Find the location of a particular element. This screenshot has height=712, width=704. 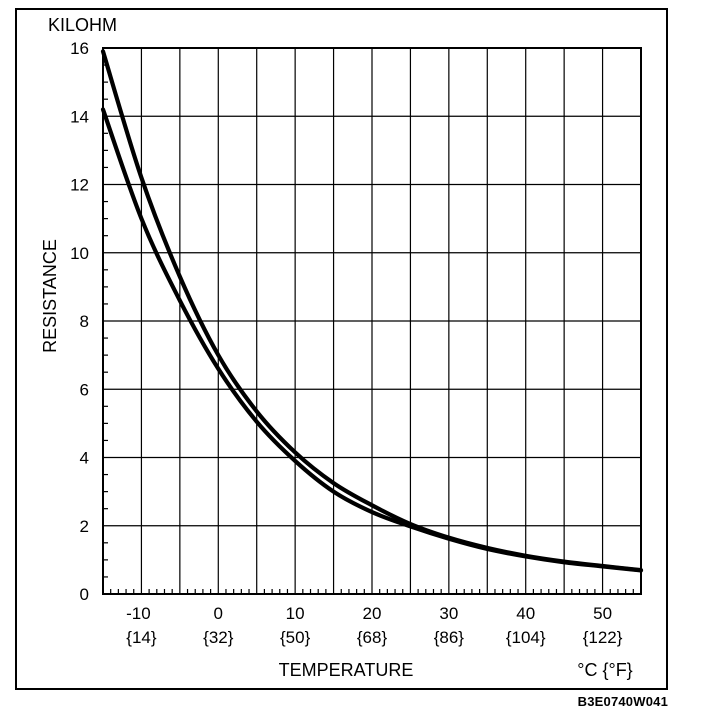

x-tick-label-fahrenheit: {50} is located at coordinates (295, 637).